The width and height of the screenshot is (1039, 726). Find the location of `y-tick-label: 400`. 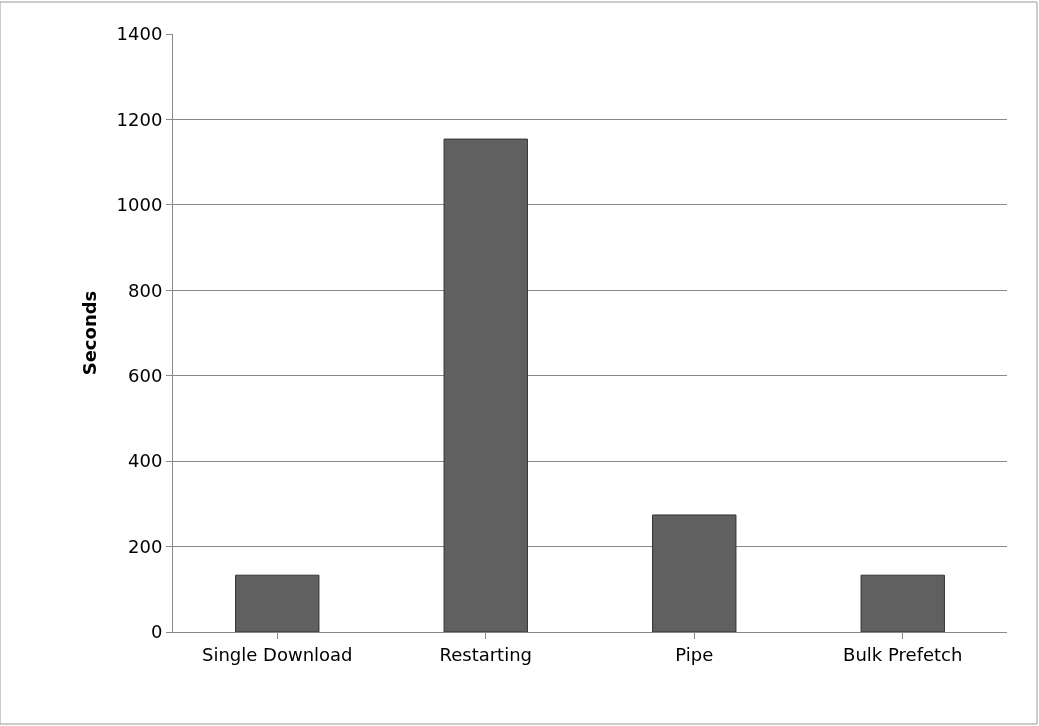

y-tick-label: 400 is located at coordinates (145, 461).